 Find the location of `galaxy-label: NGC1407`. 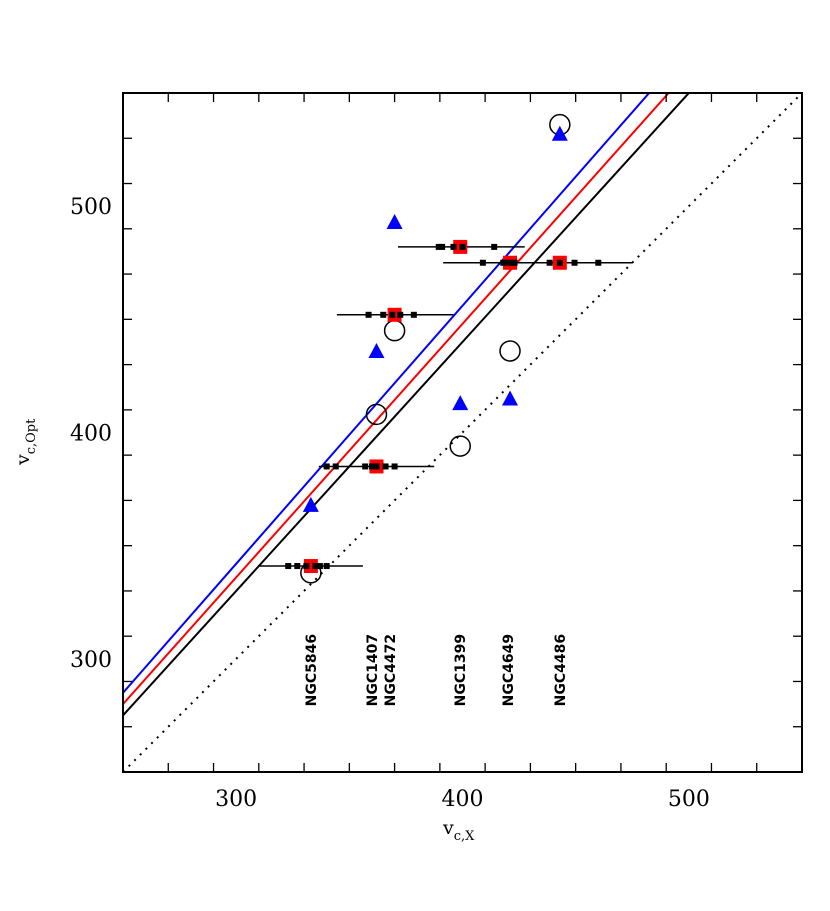

galaxy-label: NGC1407 is located at coordinates (373, 670).